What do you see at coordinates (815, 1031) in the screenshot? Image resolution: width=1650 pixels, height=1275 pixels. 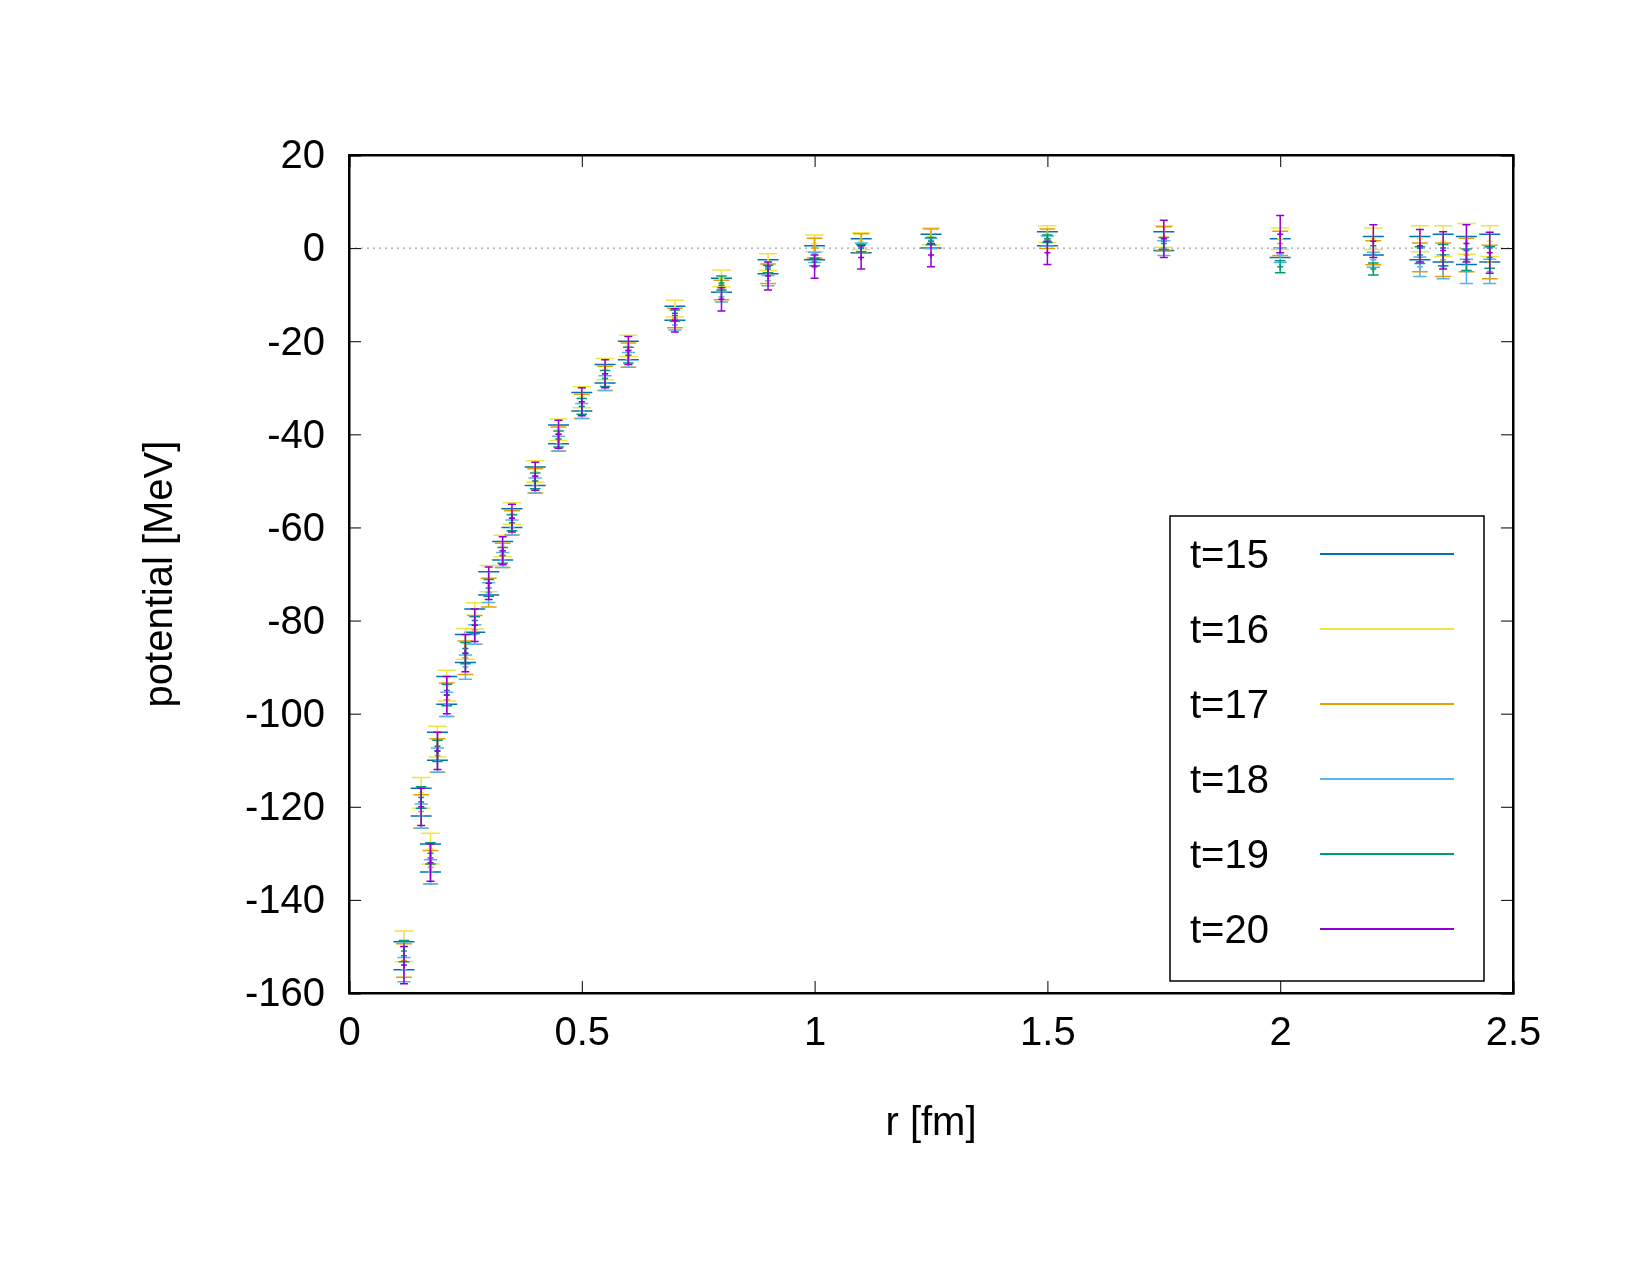 I see `x-tick-label: 1` at bounding box center [815, 1031].